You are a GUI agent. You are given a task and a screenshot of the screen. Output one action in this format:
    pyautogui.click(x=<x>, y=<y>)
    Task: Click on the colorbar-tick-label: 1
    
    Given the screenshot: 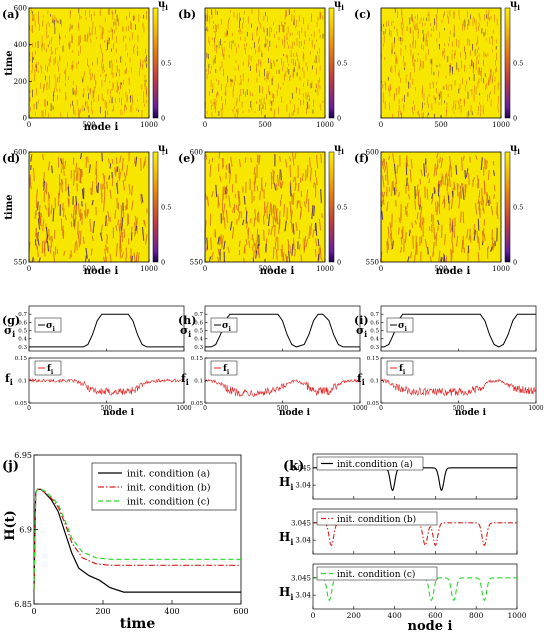 What is the action you would take?
    pyautogui.click(x=339, y=9)
    